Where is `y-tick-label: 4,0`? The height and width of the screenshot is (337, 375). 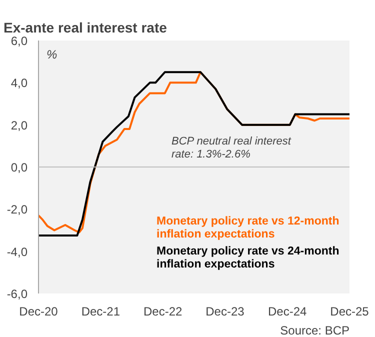
y-tick-label: 4,0 is located at coordinates (19, 83).